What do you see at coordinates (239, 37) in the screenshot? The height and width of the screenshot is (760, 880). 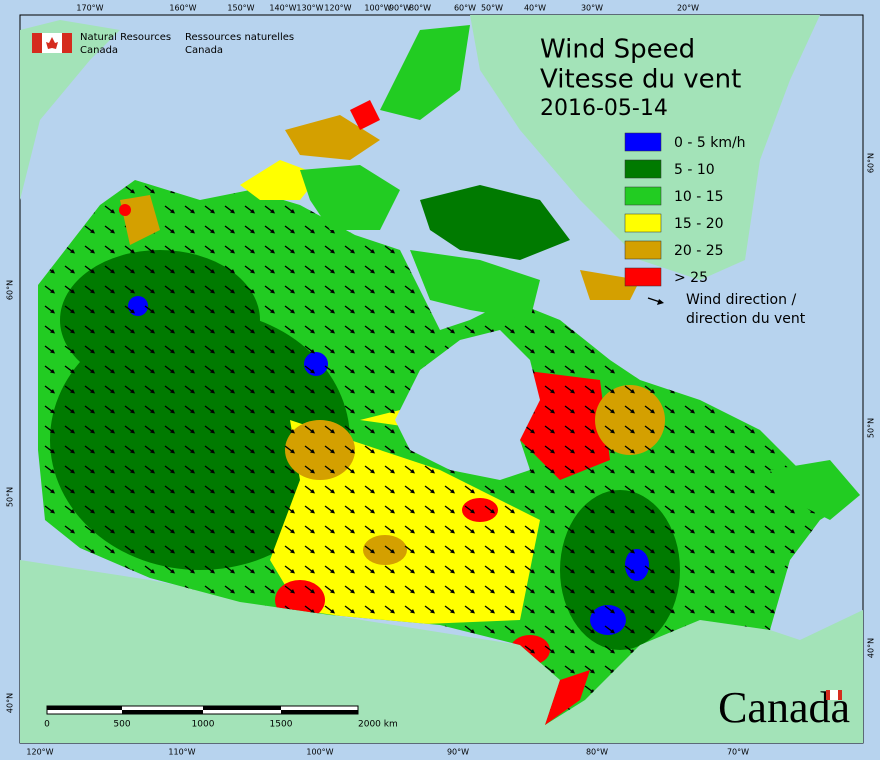 I see `agency-fr-1: Ressources naturelles` at bounding box center [239, 37].